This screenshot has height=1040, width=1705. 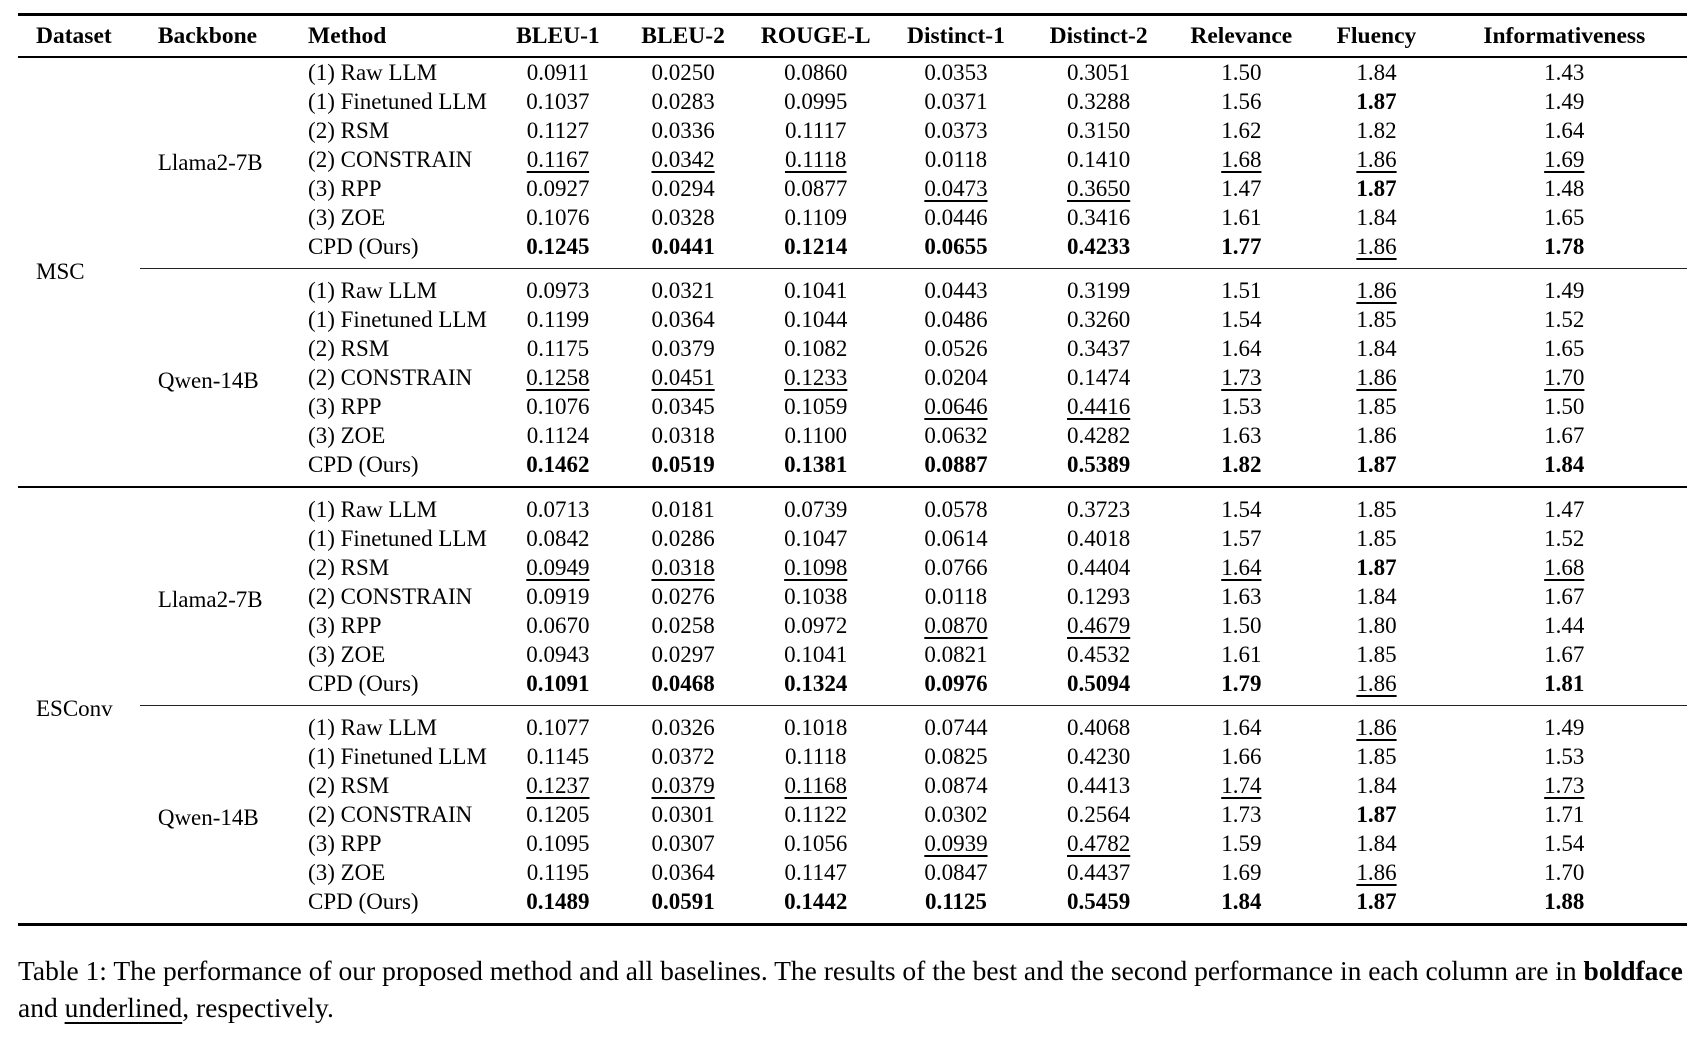 I want to click on metric-cell: 0.3150, so click(x=1099, y=130).